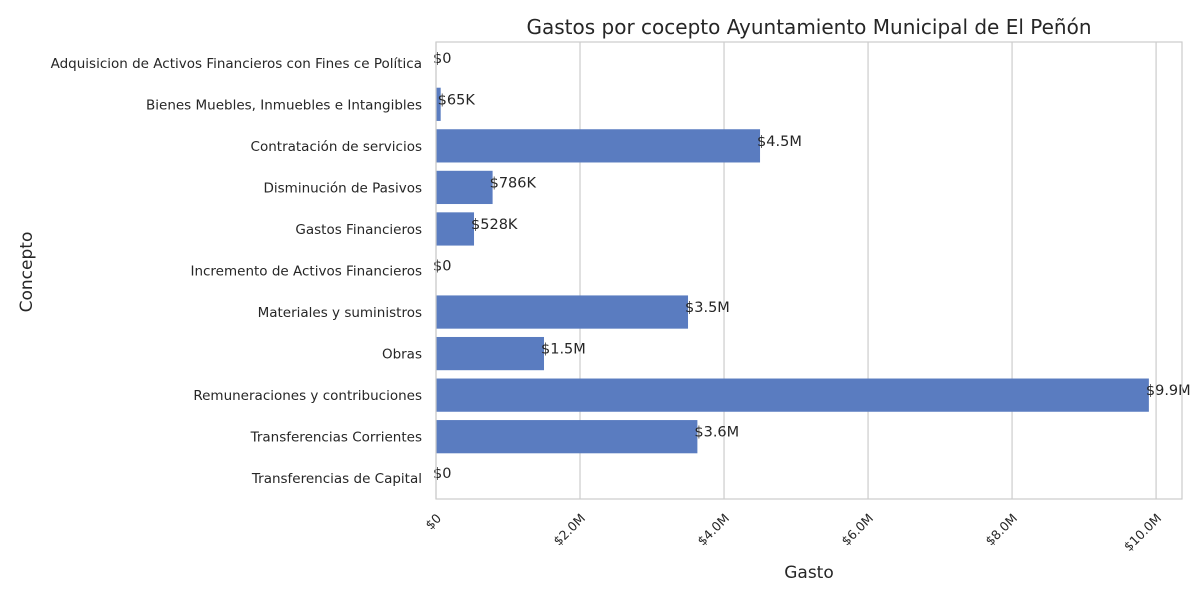 The image size is (1200, 600). What do you see at coordinates (716, 433) in the screenshot?
I see `data-label: $3.6M` at bounding box center [716, 433].